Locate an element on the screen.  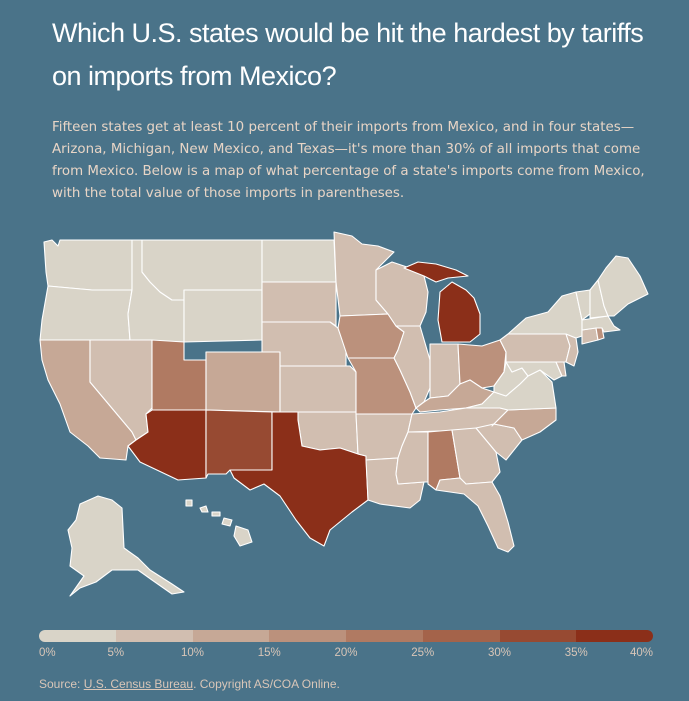
census-bureau-link: U.S. Census Bureau is located at coordinates (138, 684).